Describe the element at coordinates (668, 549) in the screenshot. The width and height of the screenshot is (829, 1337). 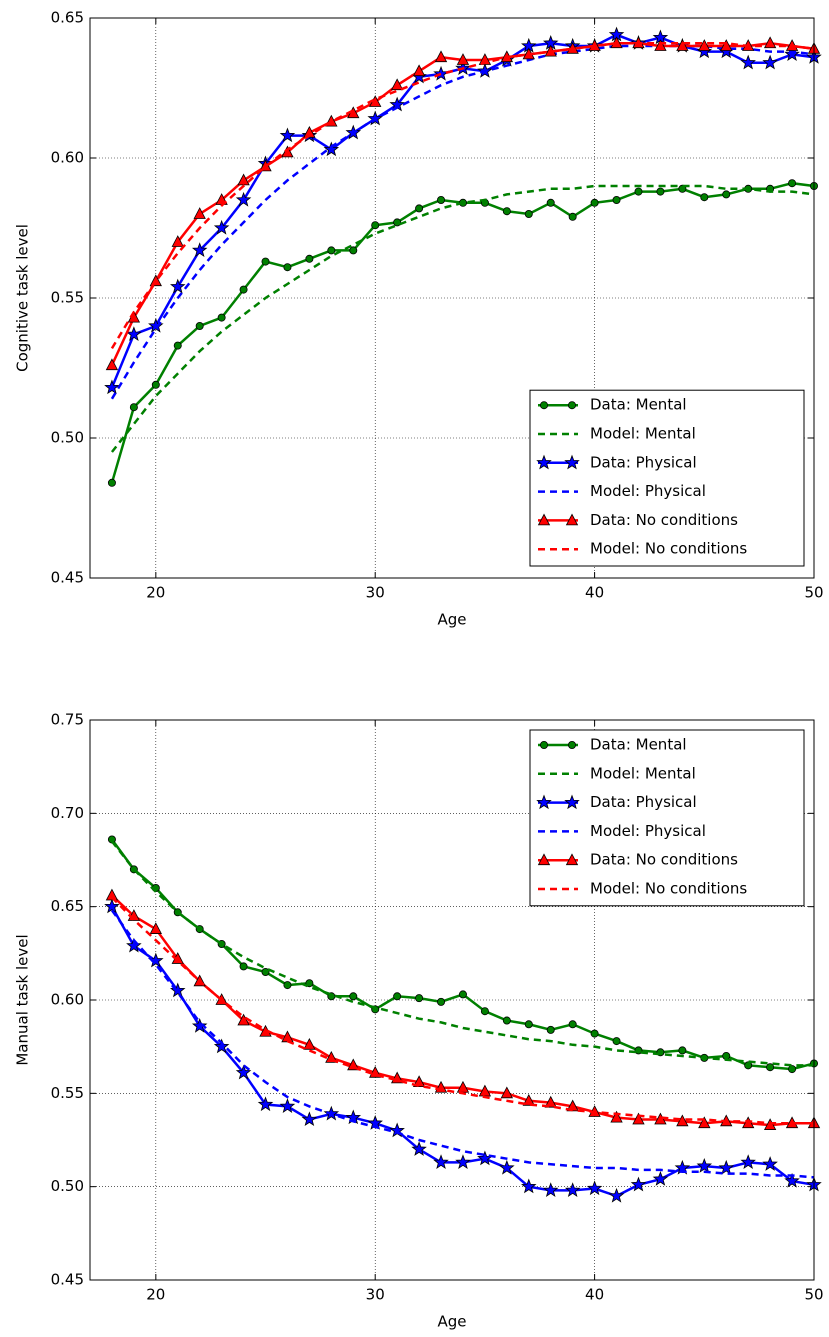
I see `legend-label: Model: No conditions` at that location.